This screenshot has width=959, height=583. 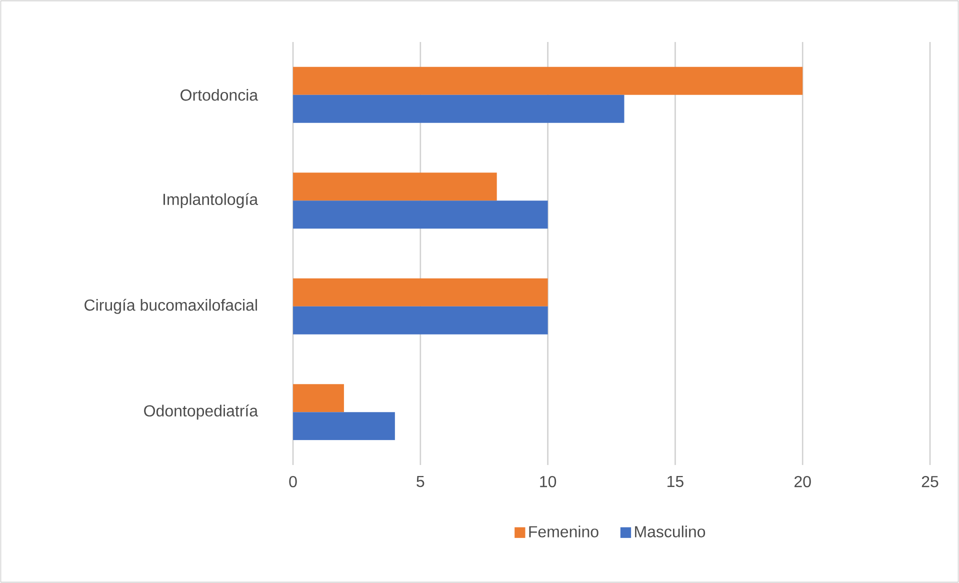 I want to click on legend-label: Masculino, so click(x=670, y=532).